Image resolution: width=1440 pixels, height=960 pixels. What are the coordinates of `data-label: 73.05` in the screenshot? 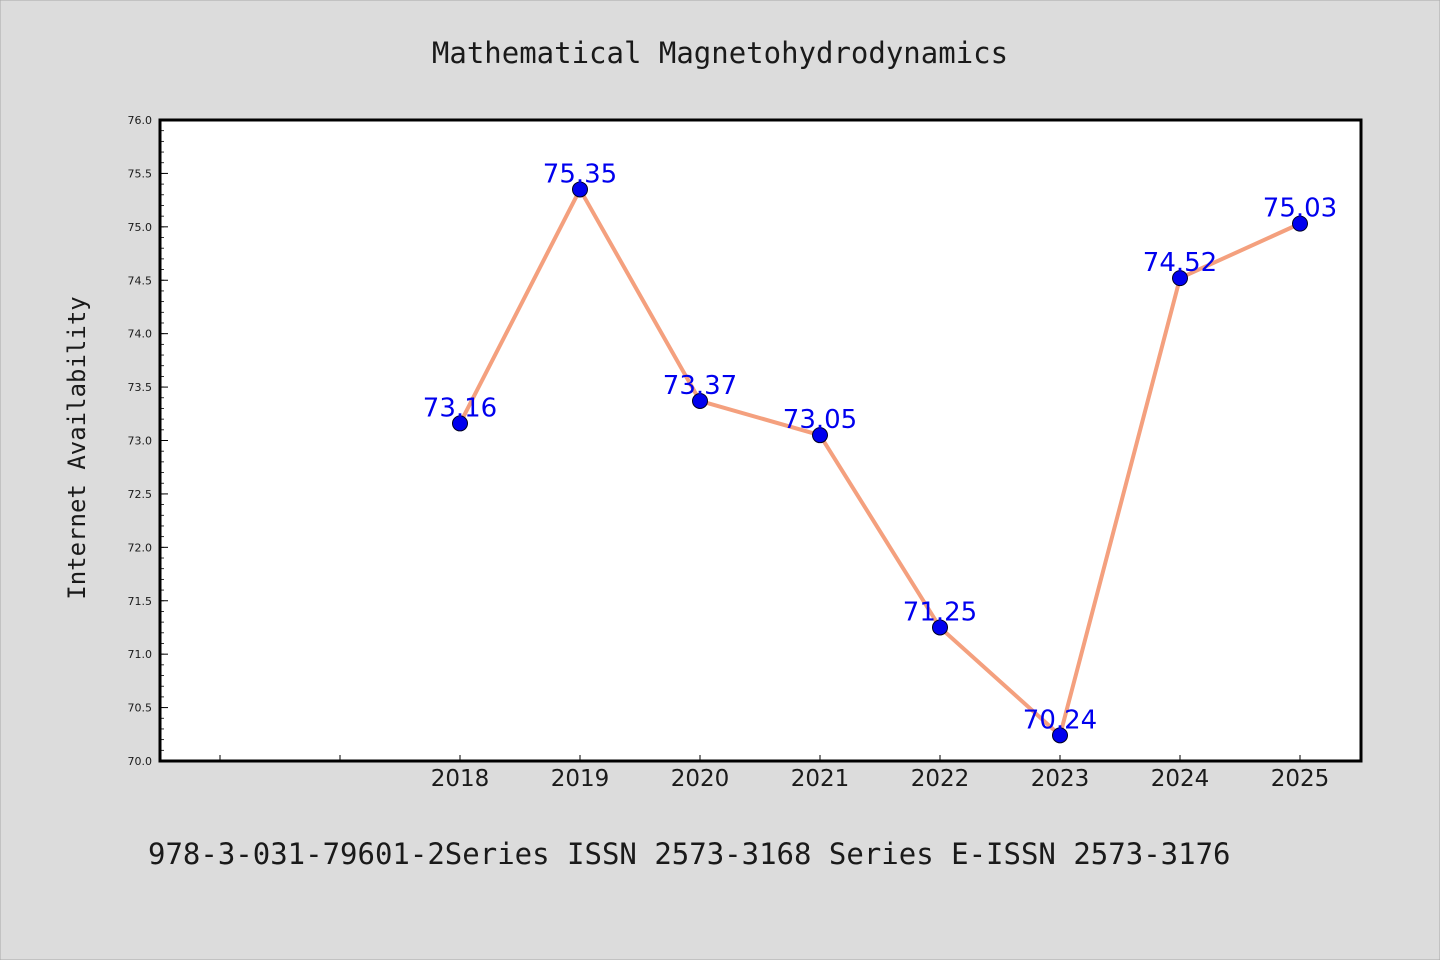 It's located at (820, 420).